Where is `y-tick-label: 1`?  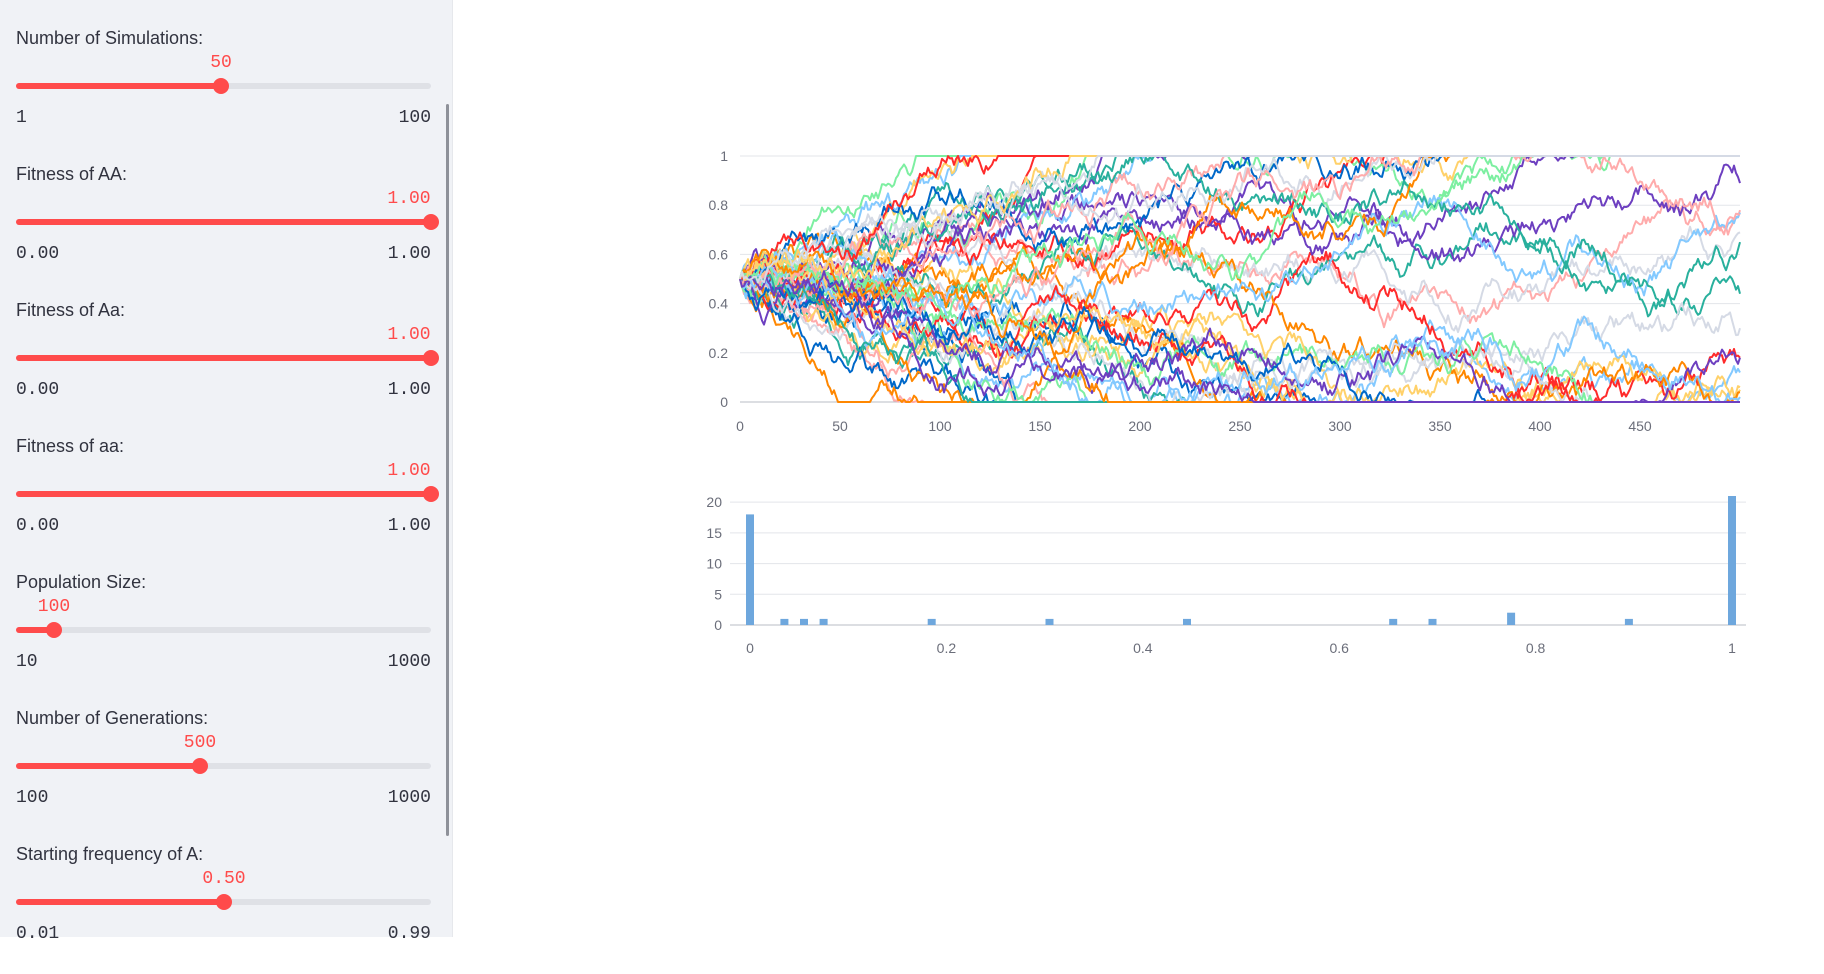
y-tick-label: 1 is located at coordinates (724, 156).